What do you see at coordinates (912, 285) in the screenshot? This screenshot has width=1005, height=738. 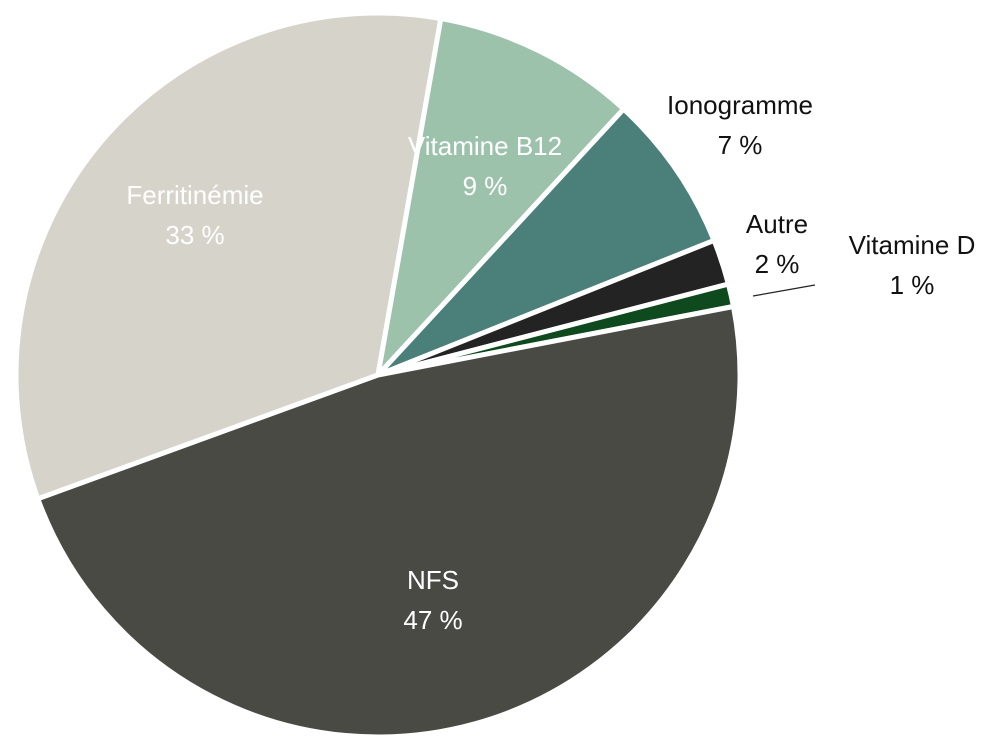 I see `slice-value: 1 %` at bounding box center [912, 285].